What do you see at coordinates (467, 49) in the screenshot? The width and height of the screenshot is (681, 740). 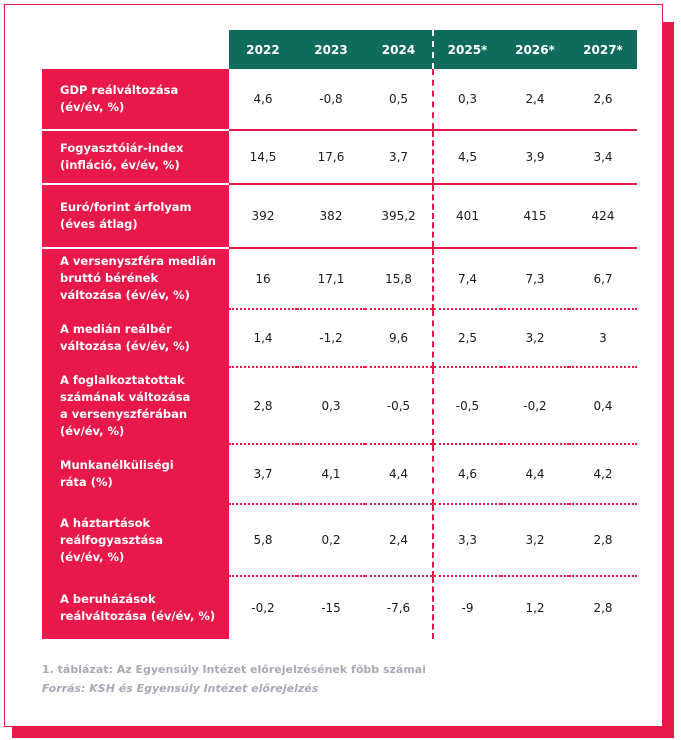 I see `year-header: 2025*` at bounding box center [467, 49].